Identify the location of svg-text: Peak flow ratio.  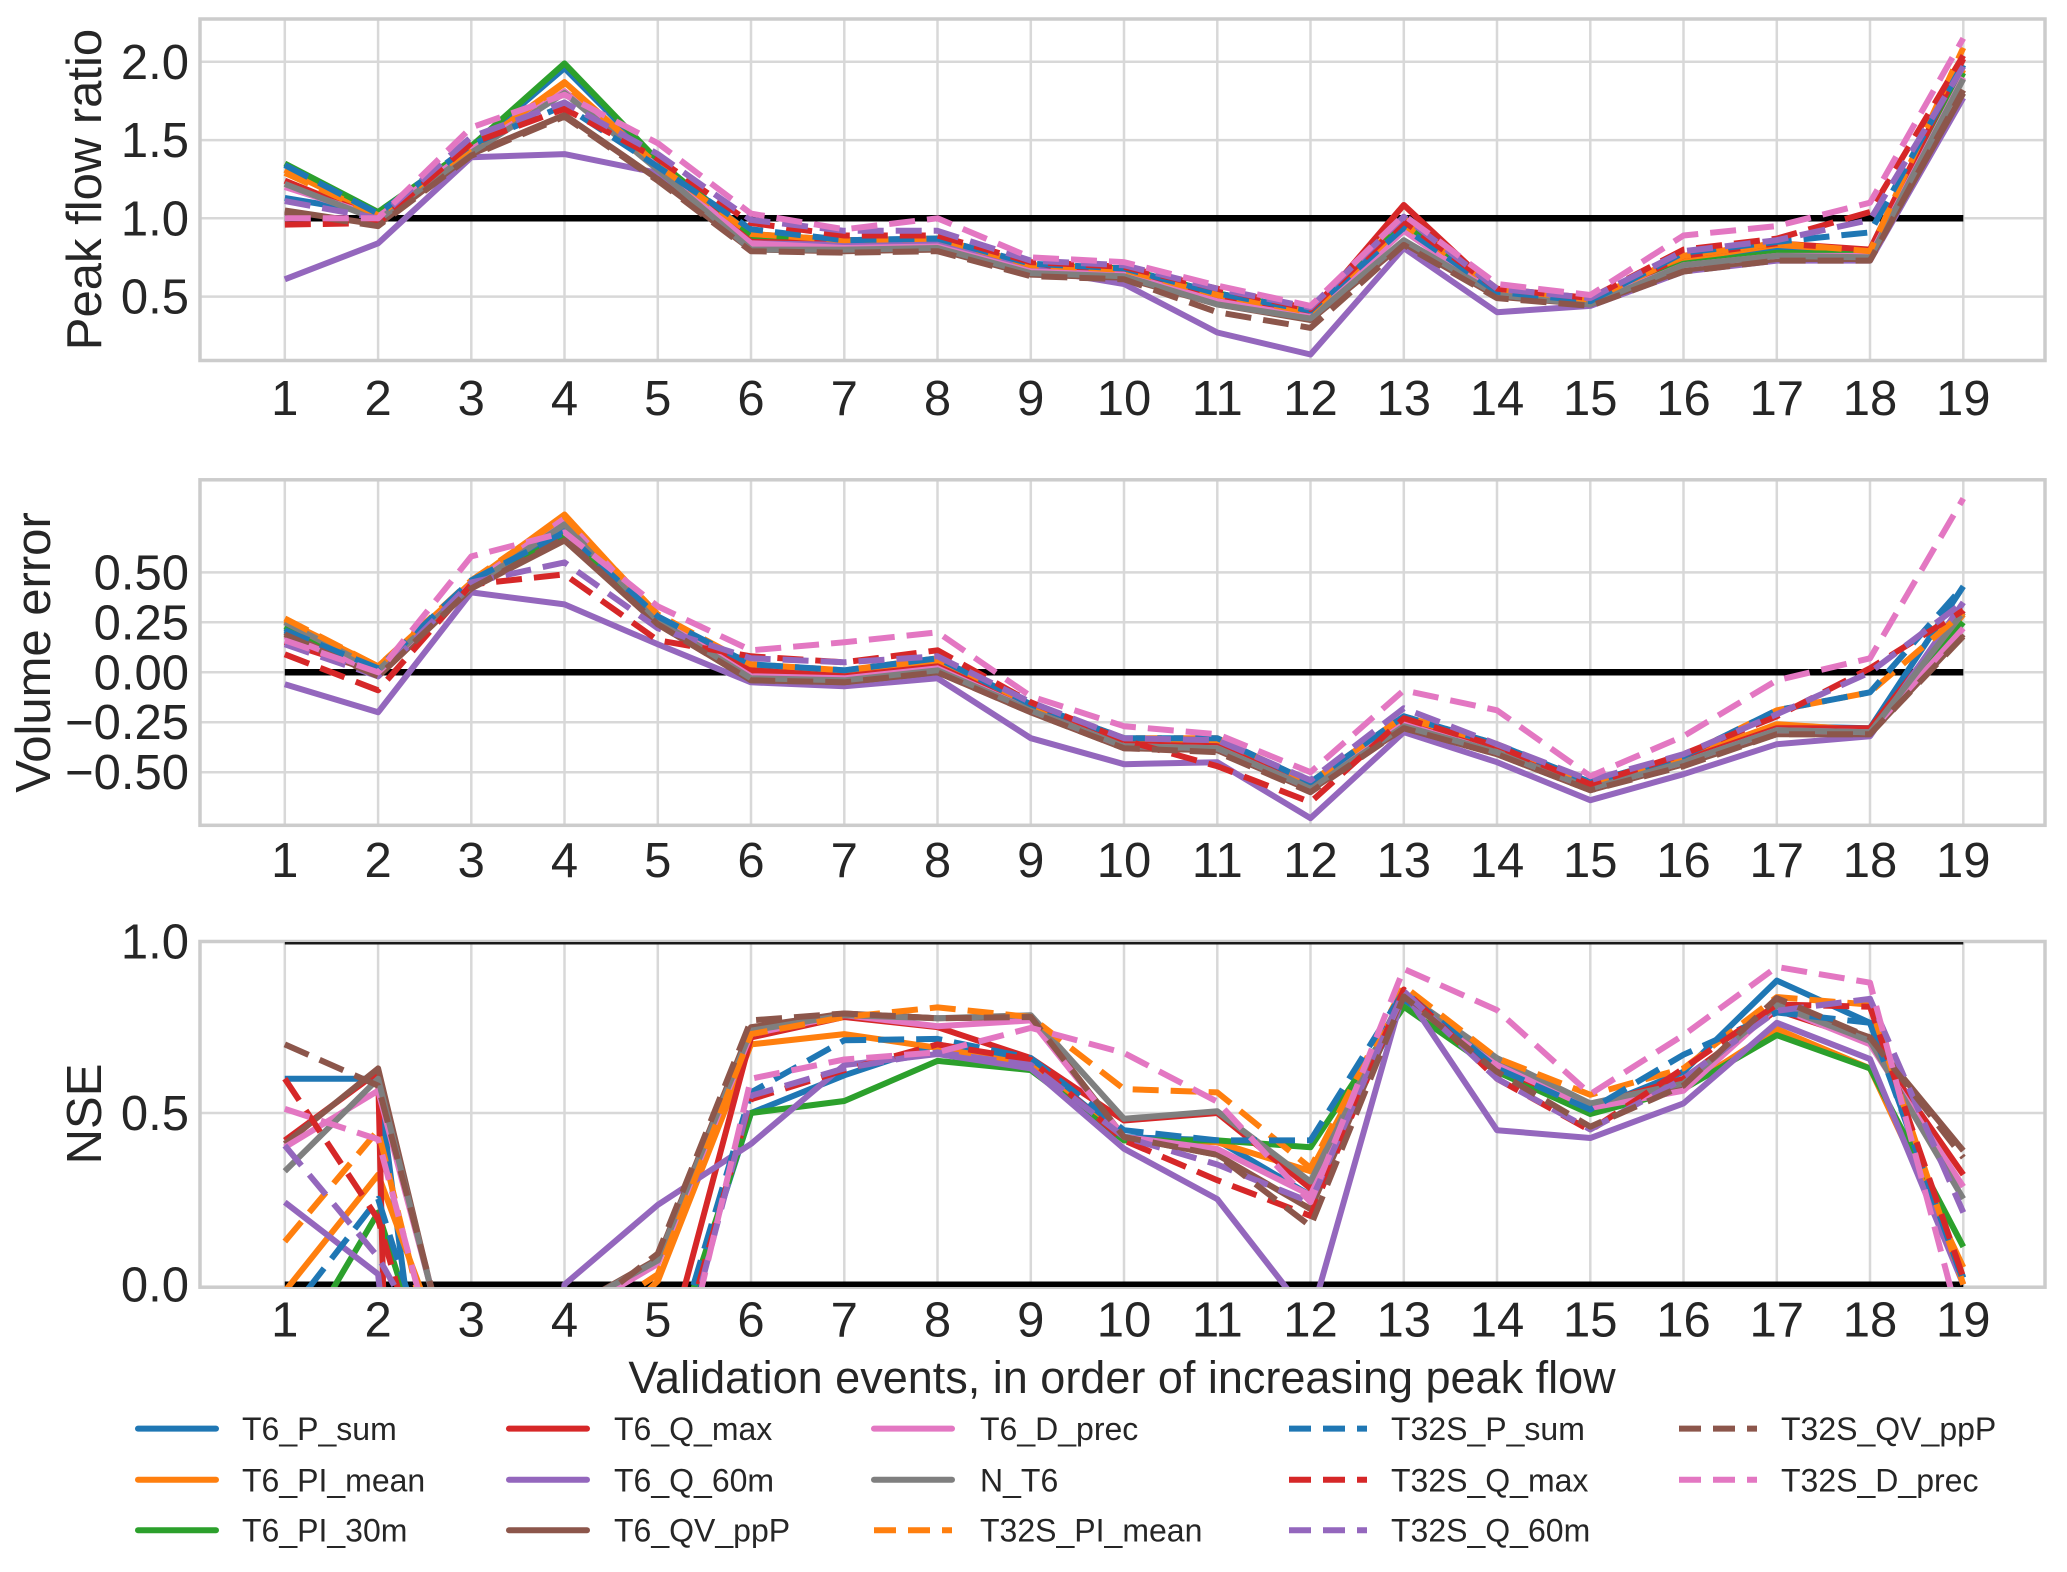
(85, 189).